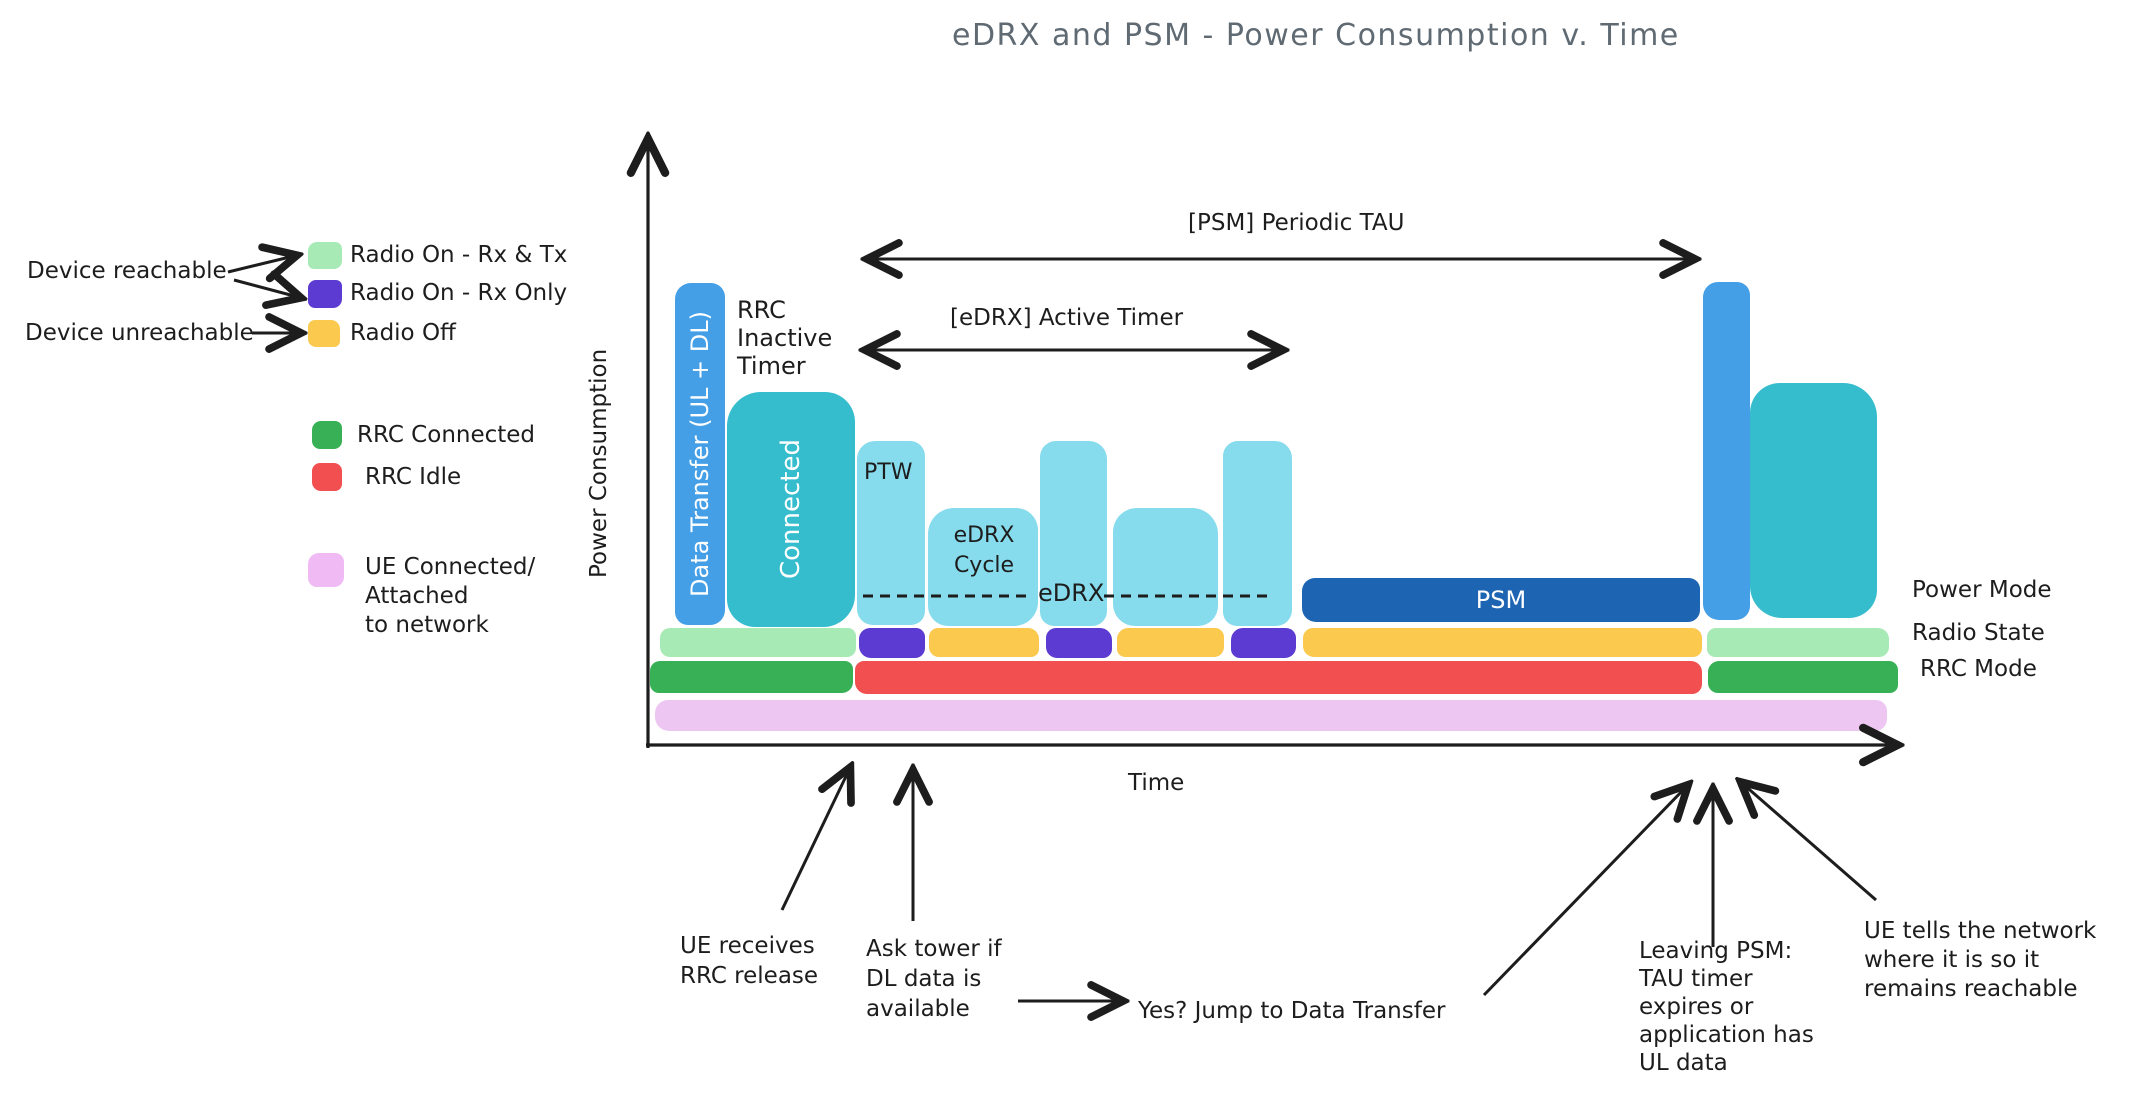 The width and height of the screenshot is (2138, 1118). I want to click on legend-device-reachable-label: Device reachable, so click(127, 271).